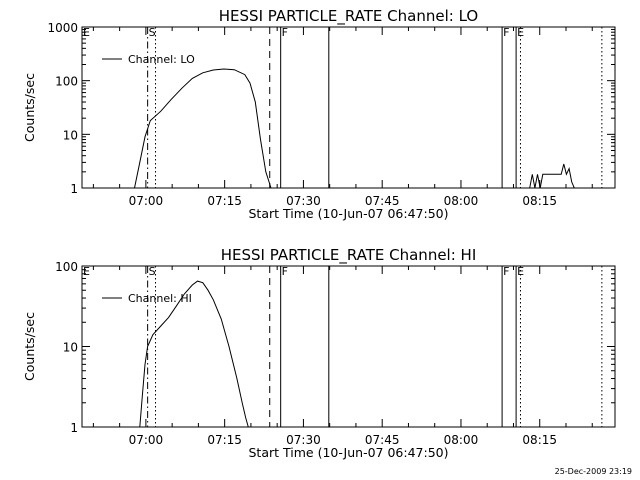  I want to click on panel1-xtick-label: 07:30, so click(303, 201).